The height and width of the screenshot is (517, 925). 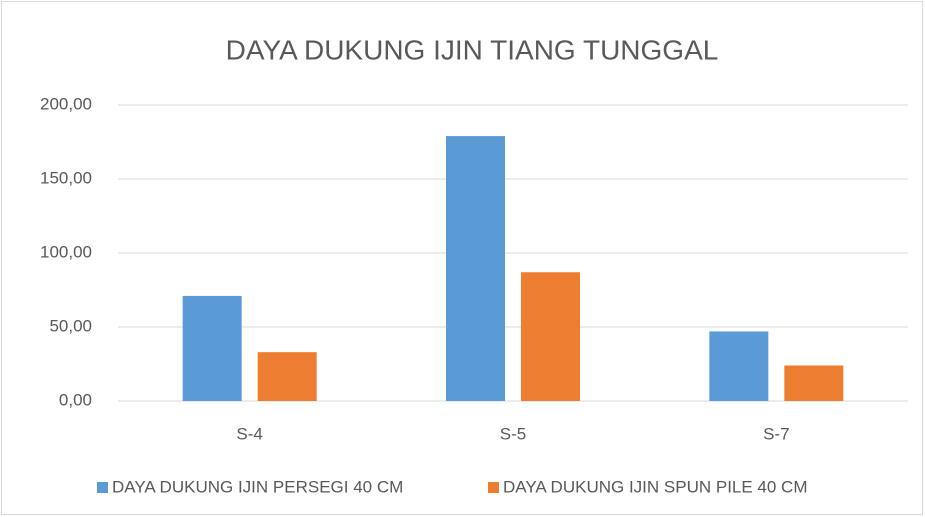 What do you see at coordinates (70, 325) in the screenshot?
I see `y-tick-label: 50,00` at bounding box center [70, 325].